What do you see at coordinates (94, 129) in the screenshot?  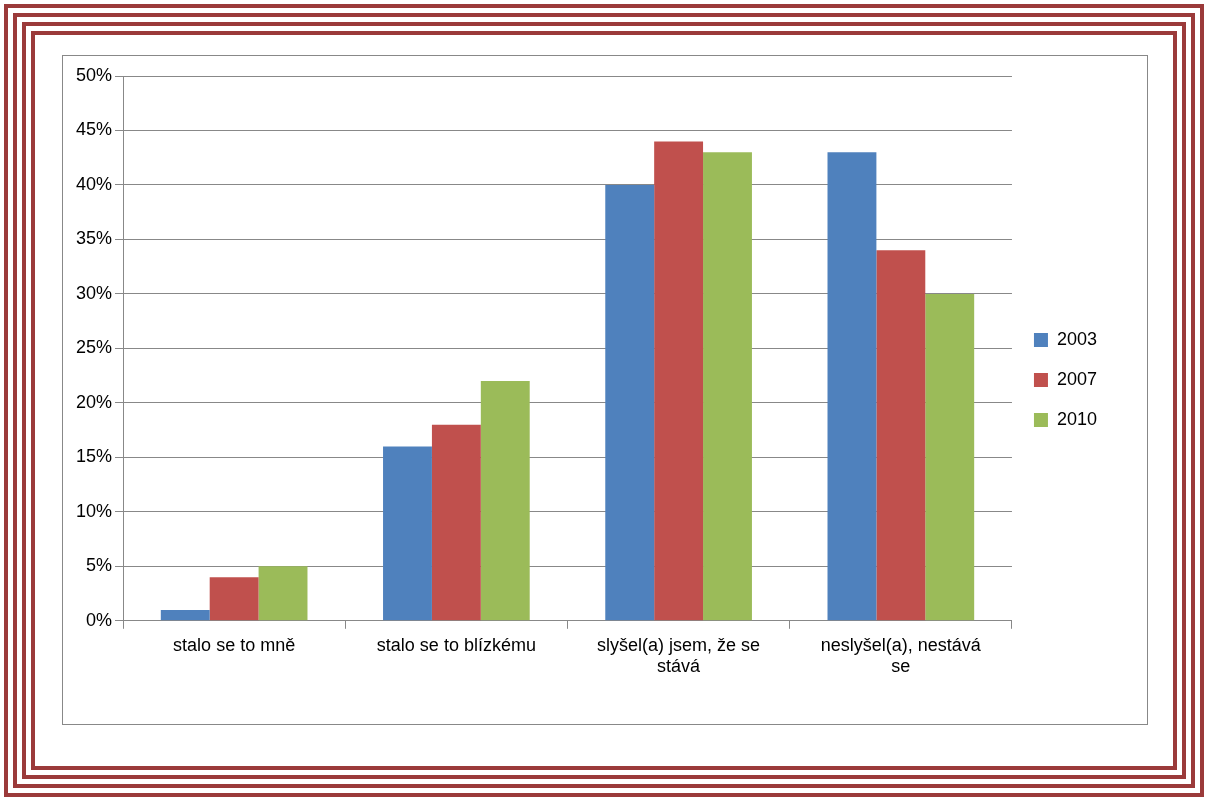 I see `y-tick-label: 45%` at bounding box center [94, 129].